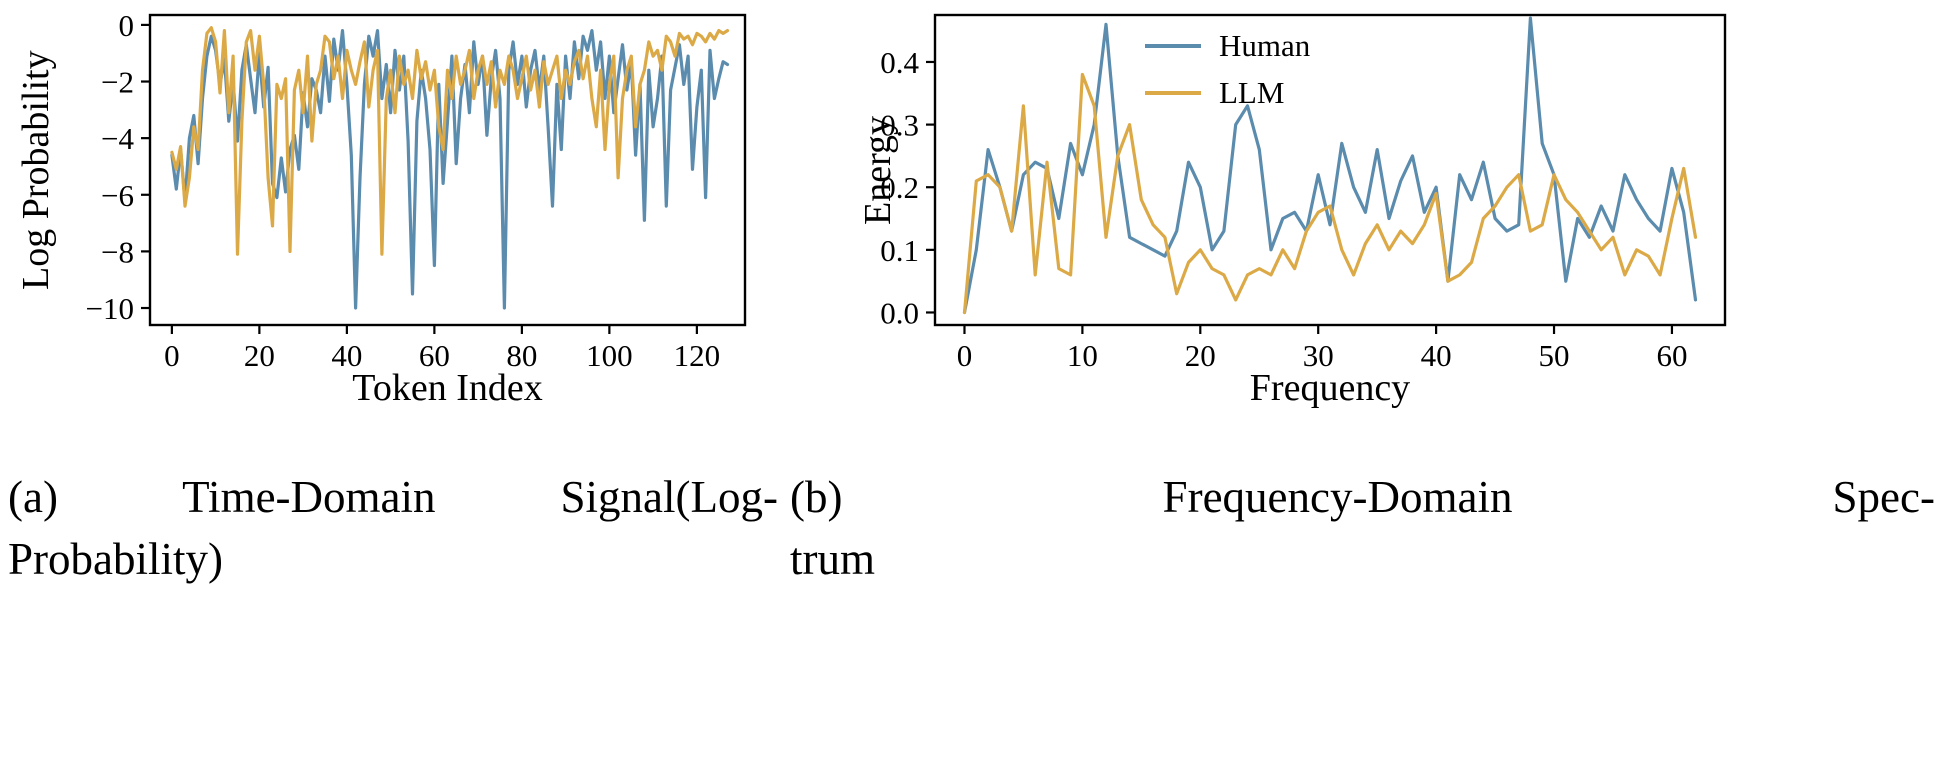  What do you see at coordinates (1318, 355) in the screenshot?
I see `x-tick-label: 30` at bounding box center [1318, 355].